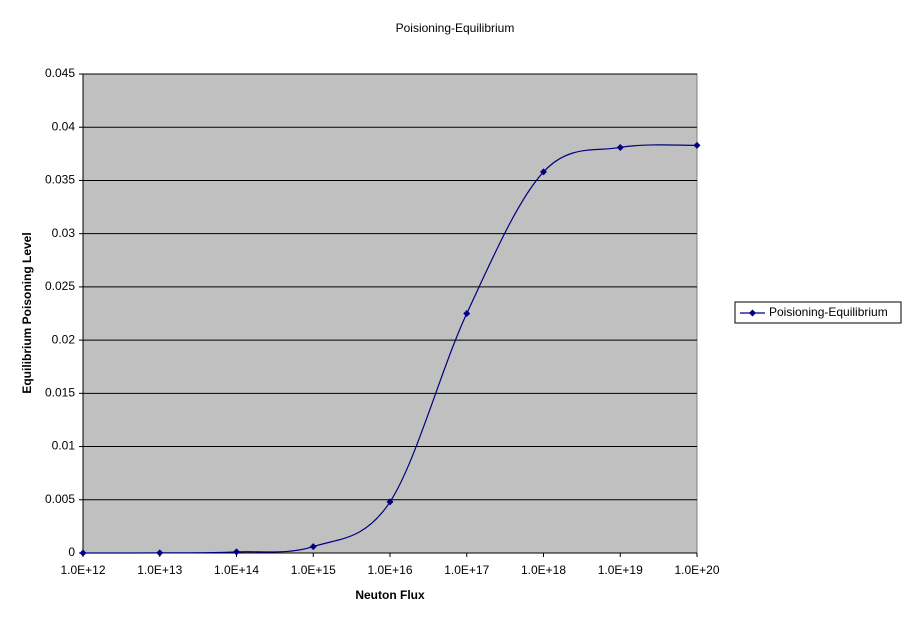 The width and height of the screenshot is (911, 623). Describe the element at coordinates (752, 313) in the screenshot. I see `legend-marker` at that location.